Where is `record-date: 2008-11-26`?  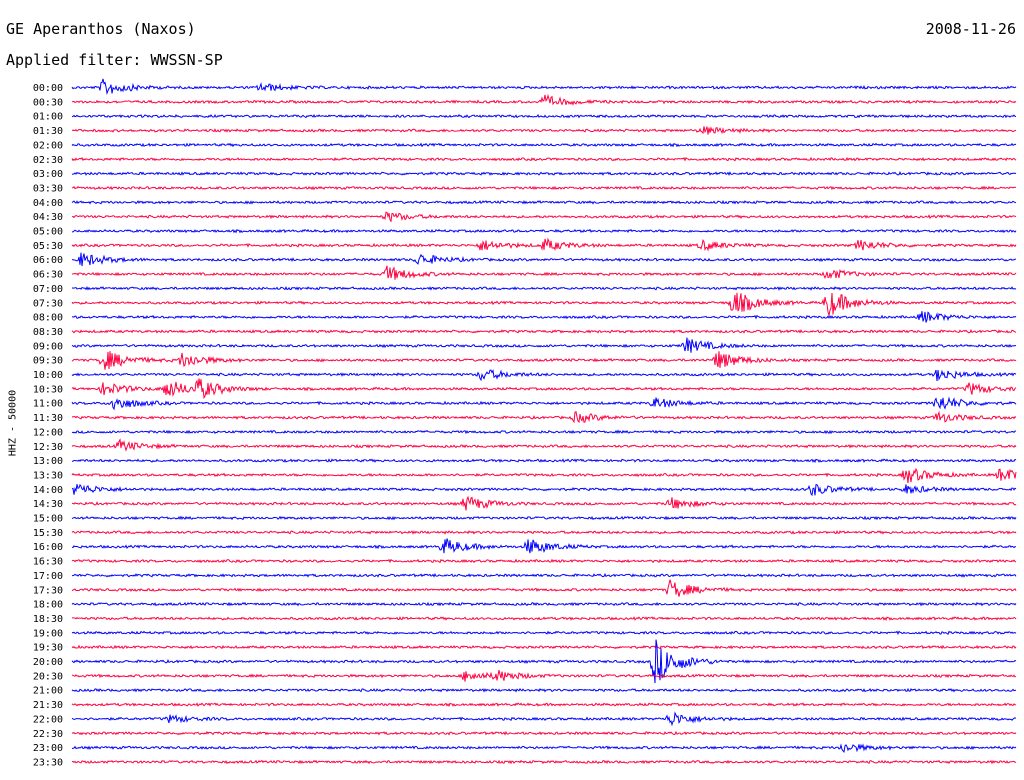 record-date: 2008-11-26 is located at coordinates (970, 29).